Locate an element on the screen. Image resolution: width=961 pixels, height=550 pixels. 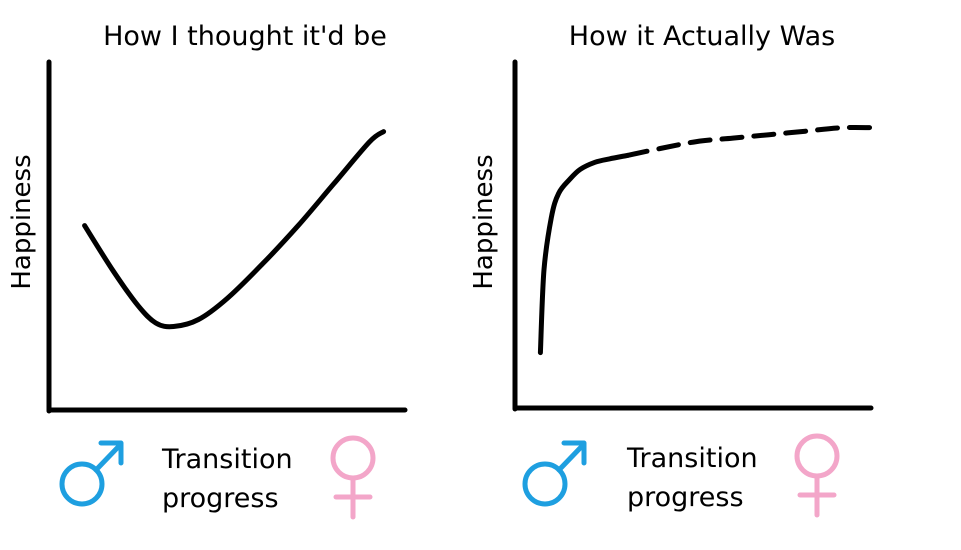
chart-left-series-0-line is located at coordinates (234, 229).